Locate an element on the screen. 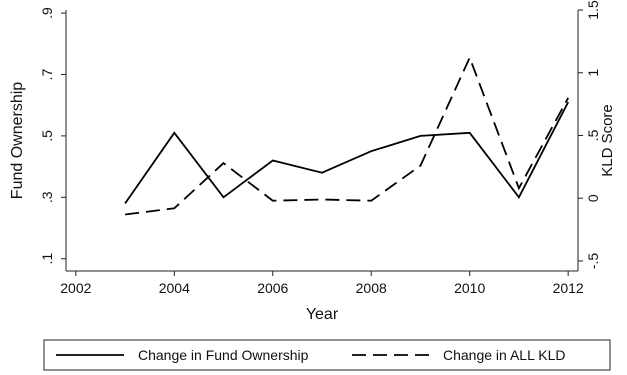 The height and width of the screenshot is (375, 627). y-right-tick-label: 1 is located at coordinates (593, 73).